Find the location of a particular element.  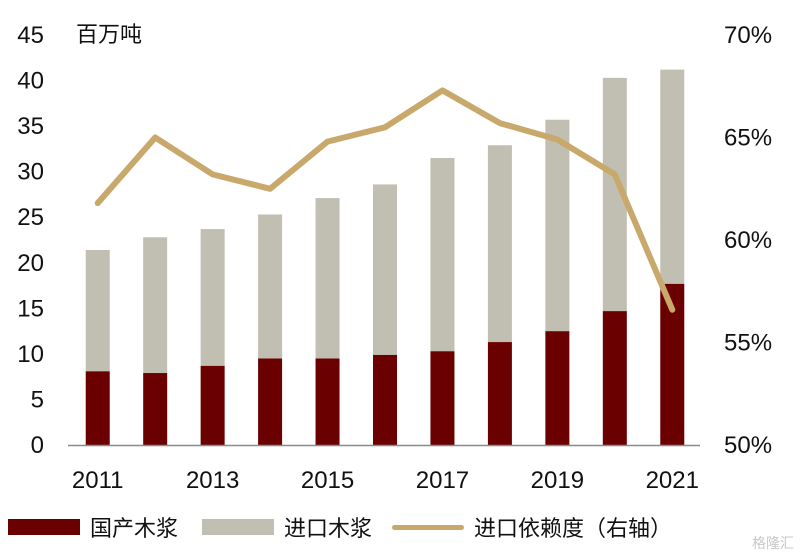

y-left-tick-0: 0 is located at coordinates (37, 445).